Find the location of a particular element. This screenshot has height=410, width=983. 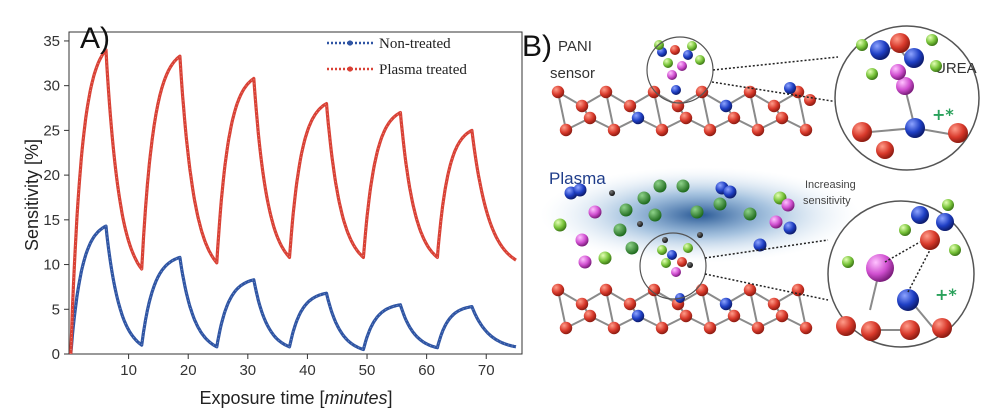

y-tick-label: 35 is located at coordinates (51, 41).